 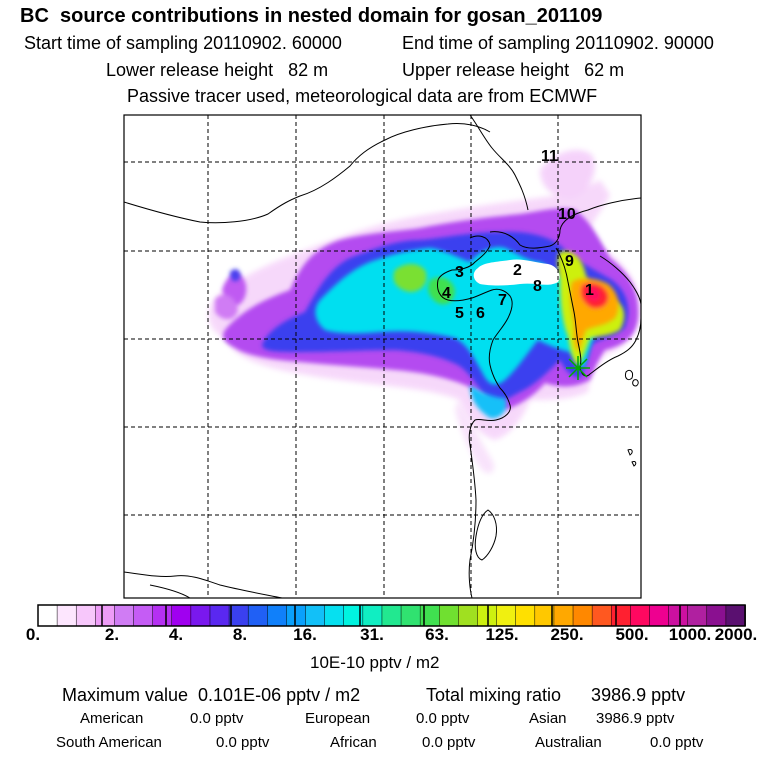 What do you see at coordinates (632, 634) in the screenshot?
I see `tick-label: 500.` at bounding box center [632, 634].